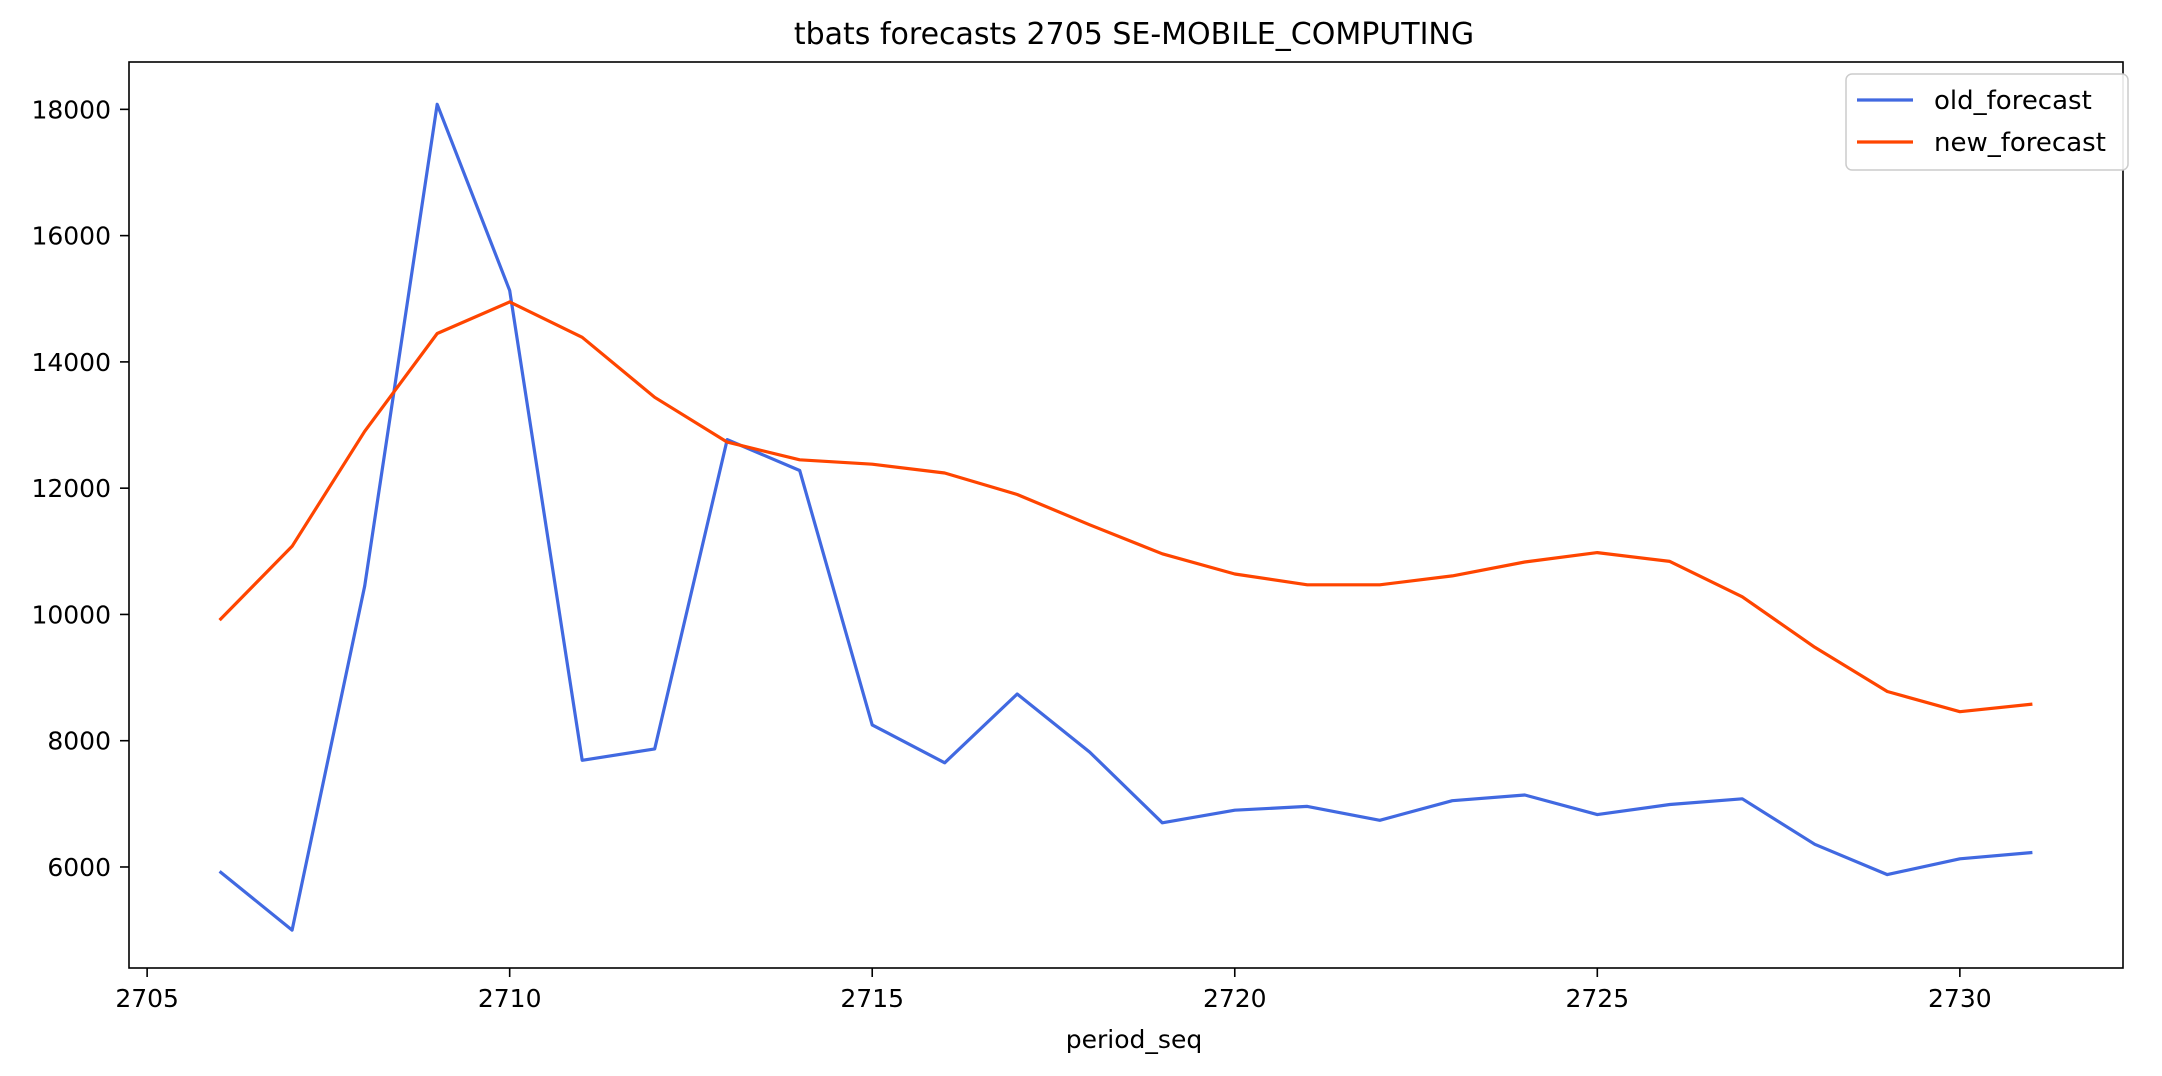  Describe the element at coordinates (71, 362) in the screenshot. I see `y-tick-label: 14000` at that location.